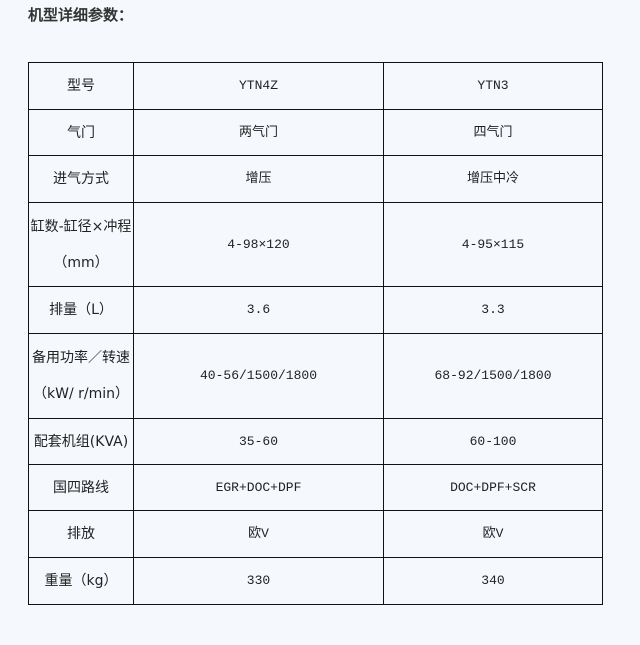  Describe the element at coordinates (258, 534) in the screenshot. I see `value-ytn4z: 欧V` at that location.